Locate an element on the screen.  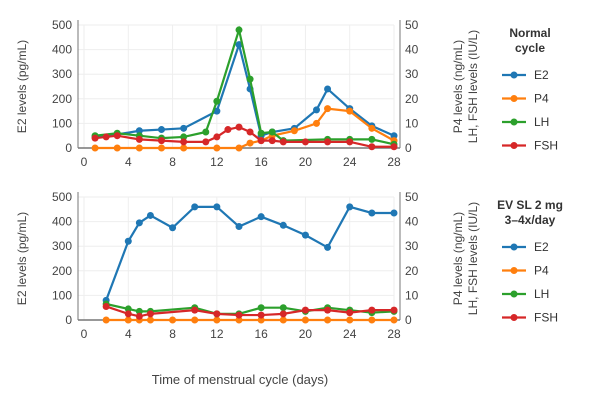
x-tick-label: 4 is located at coordinates (128, 334).